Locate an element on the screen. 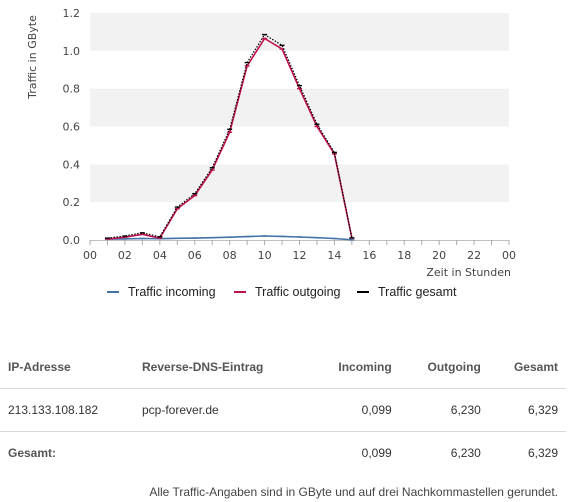  y-axis-tick-labels: 0.0 0.2 0.4 0.6 0.8 1.0 1.2 is located at coordinates (72, 127).